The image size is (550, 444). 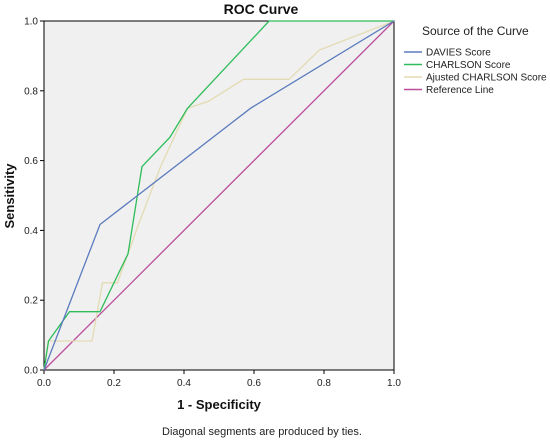 What do you see at coordinates (31, 371) in the screenshot?
I see `y-tick-label: 0.0` at bounding box center [31, 371].